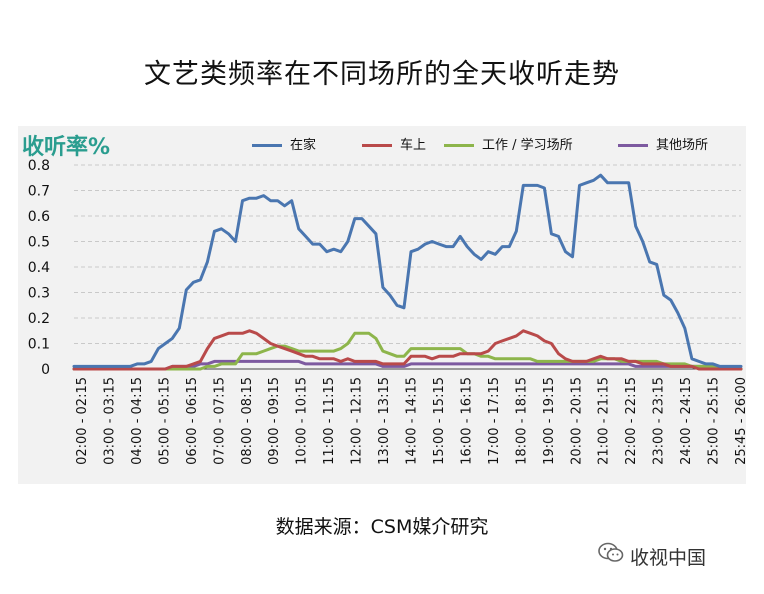 This screenshot has height=594, width=764. Describe the element at coordinates (302, 421) in the screenshot. I see `x-tick-label: 10:00 - 10:15` at that location.